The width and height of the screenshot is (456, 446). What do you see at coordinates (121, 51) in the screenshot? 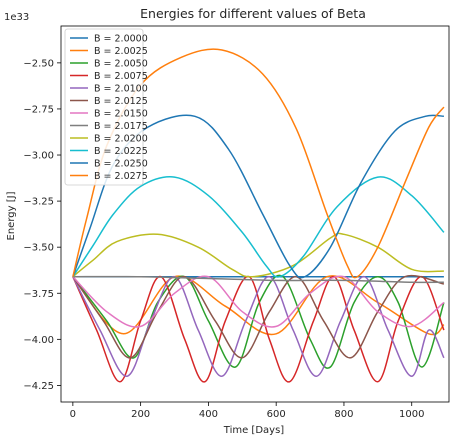
I see `legend-entry-label: B = 2.0025` at bounding box center [121, 51].